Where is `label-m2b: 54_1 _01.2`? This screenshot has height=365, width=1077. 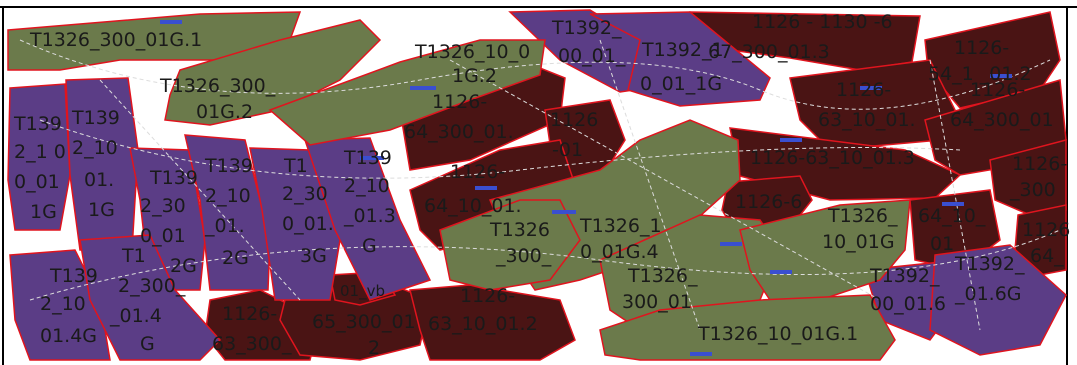 label-m2b: 54_1 _01.2 is located at coordinates (980, 74).